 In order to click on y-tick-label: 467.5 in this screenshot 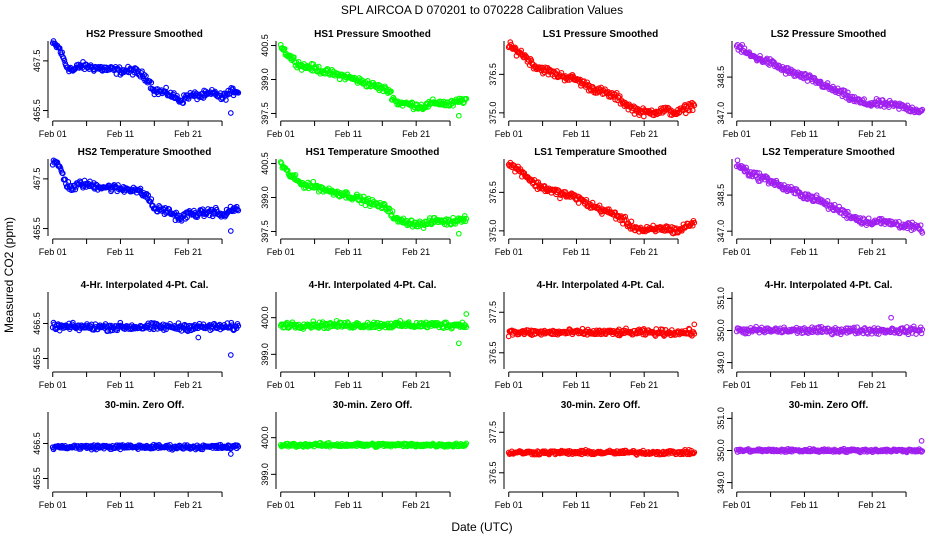, I will do `click(37, 61)`.